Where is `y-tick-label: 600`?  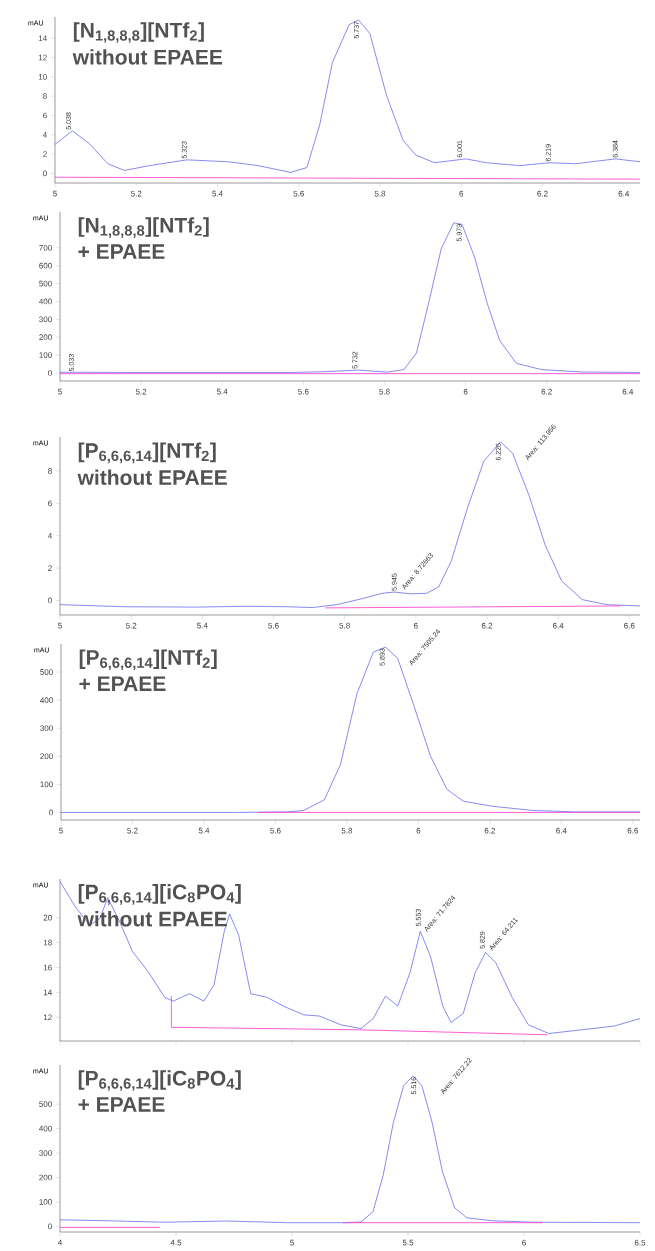
y-tick-label: 600 is located at coordinates (45, 265).